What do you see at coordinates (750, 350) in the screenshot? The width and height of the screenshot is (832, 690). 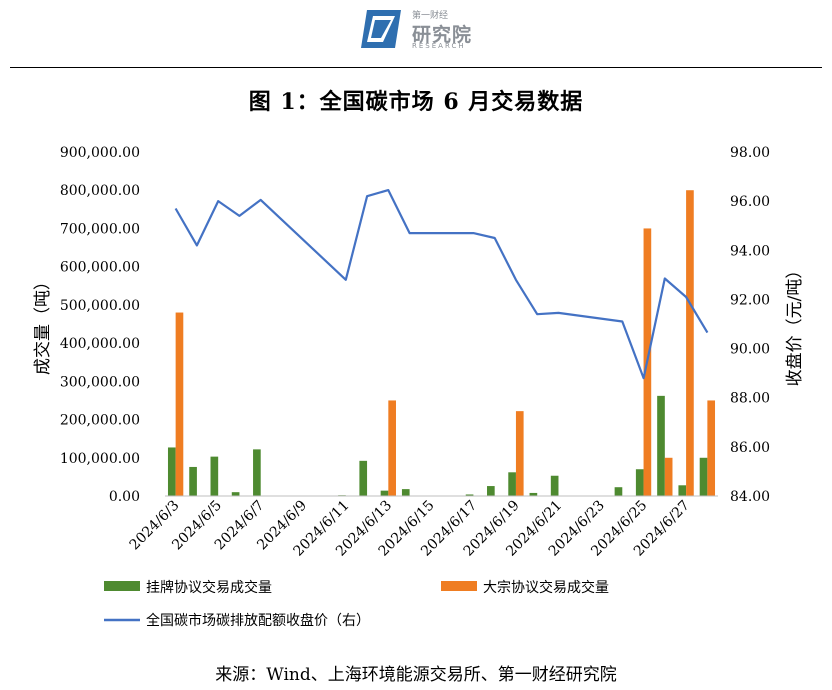 I see `y-right-tick-label: 90.00` at bounding box center [750, 350].